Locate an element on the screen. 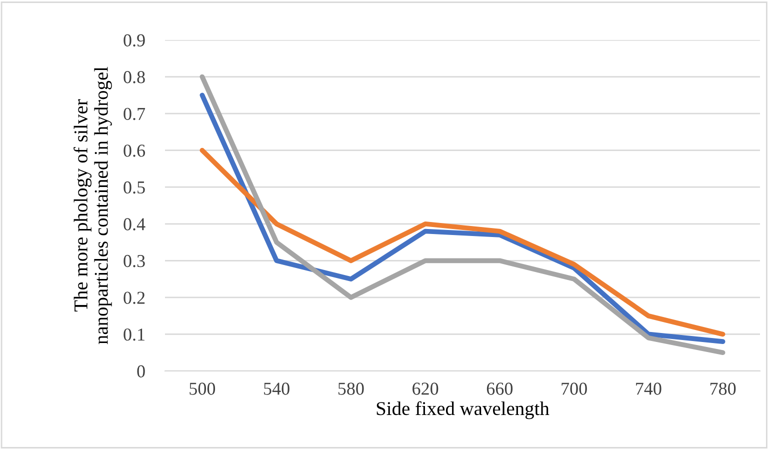  x-tick-label: 660 is located at coordinates (499, 388).